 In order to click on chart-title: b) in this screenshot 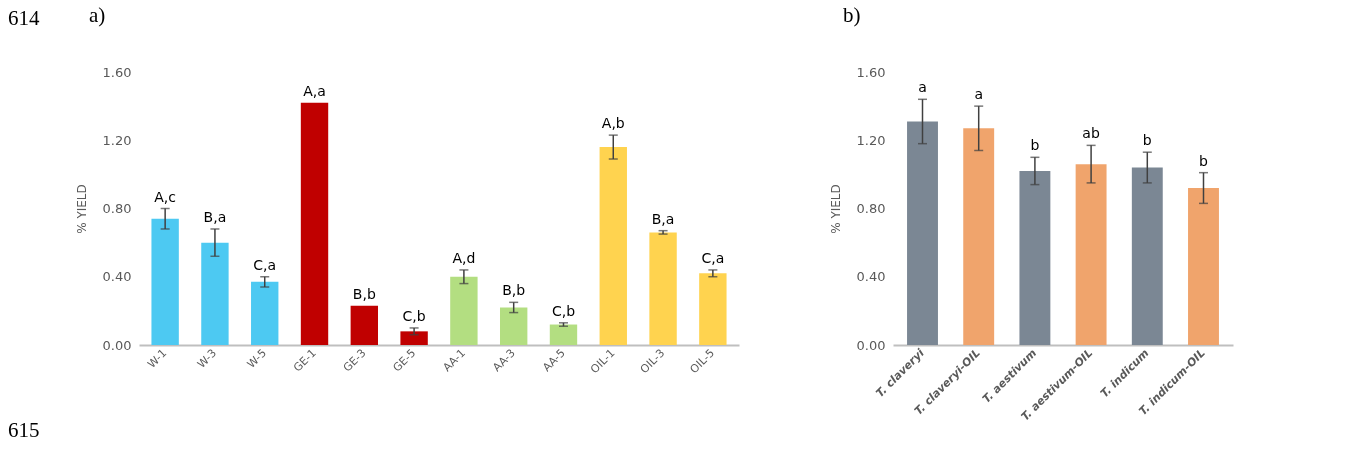, I will do `click(852, 15)`.